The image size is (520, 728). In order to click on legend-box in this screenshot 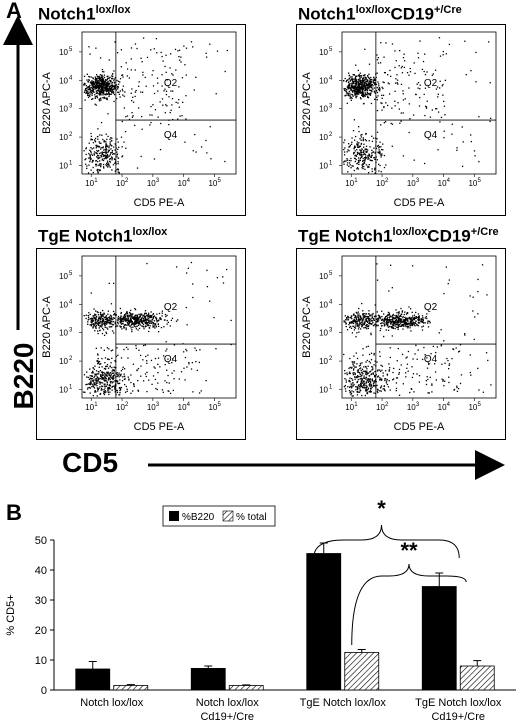, I will do `click(219, 516)`.